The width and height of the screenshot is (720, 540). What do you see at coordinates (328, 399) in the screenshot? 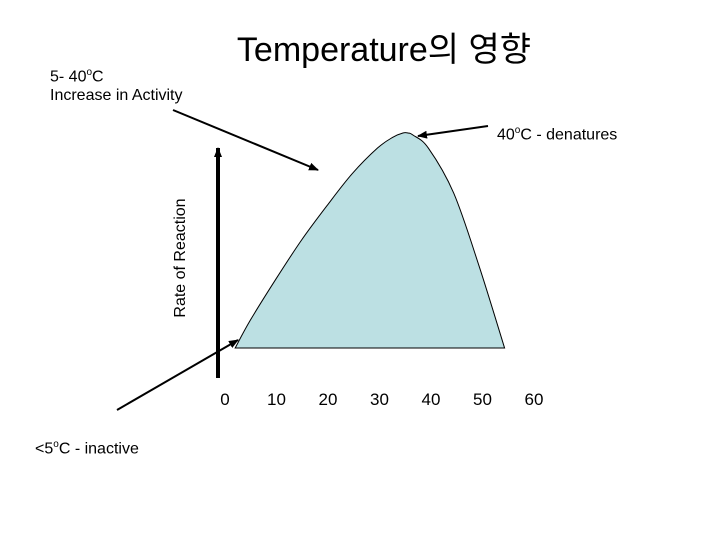
I see `x-tick-label: 20` at bounding box center [328, 399].